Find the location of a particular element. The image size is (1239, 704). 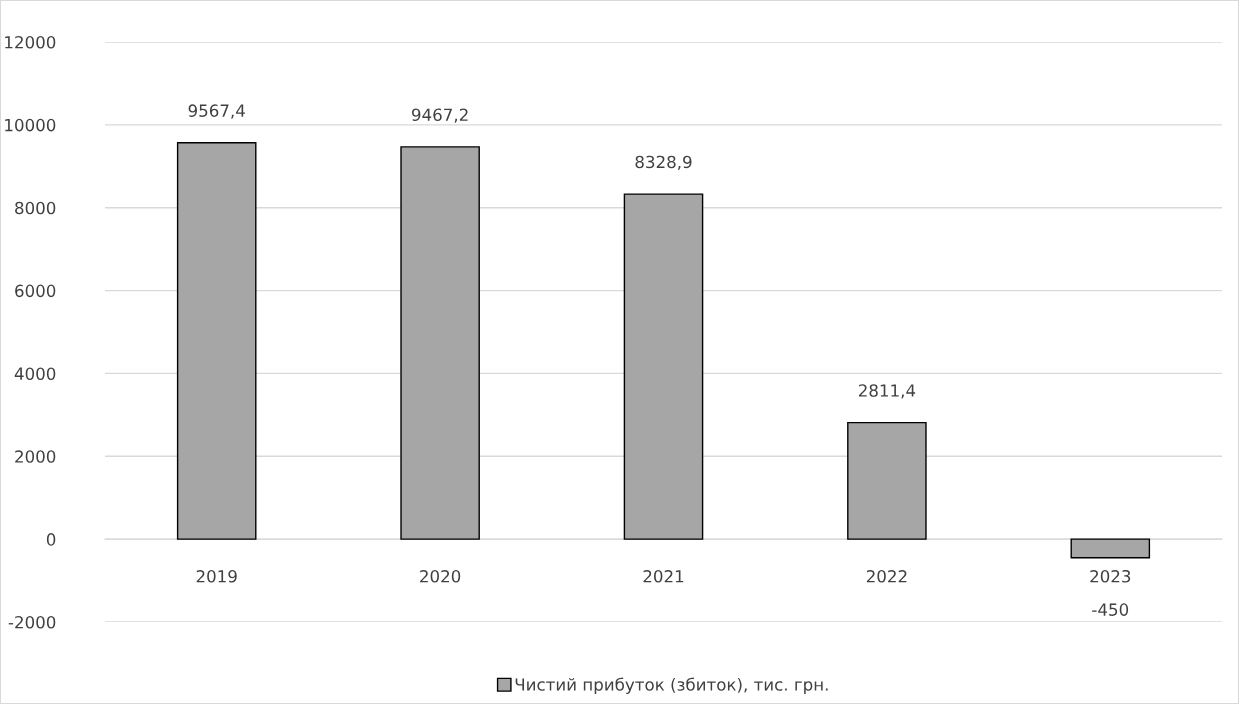

y-tick-label: 2000 is located at coordinates (35, 456).